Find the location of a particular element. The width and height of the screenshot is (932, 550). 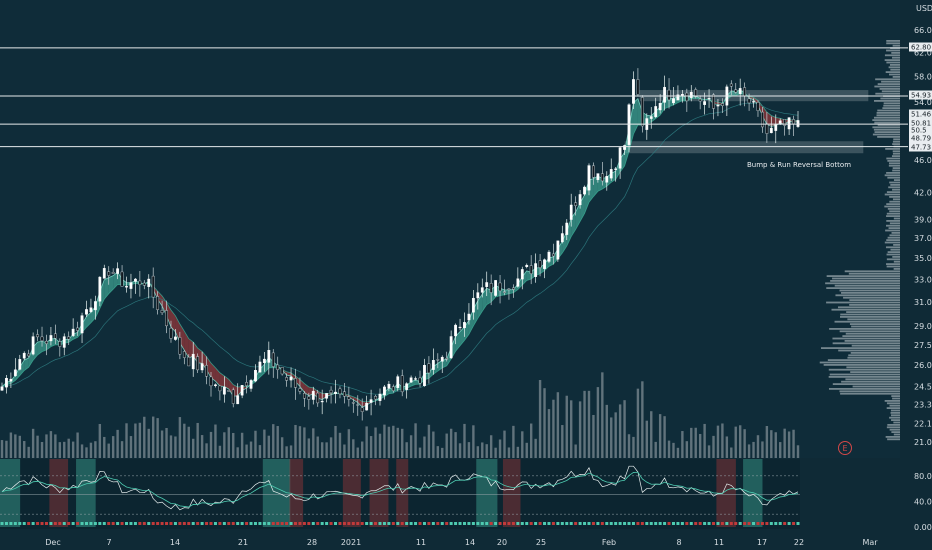

e-badge-icon: E is located at coordinates (845, 448).